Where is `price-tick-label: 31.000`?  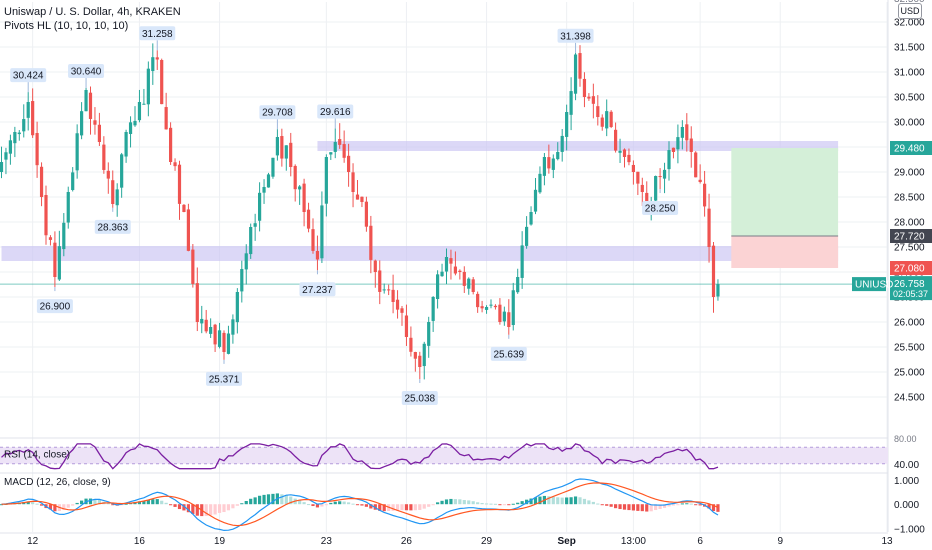
price-tick-label: 31.000 is located at coordinates (909, 73).